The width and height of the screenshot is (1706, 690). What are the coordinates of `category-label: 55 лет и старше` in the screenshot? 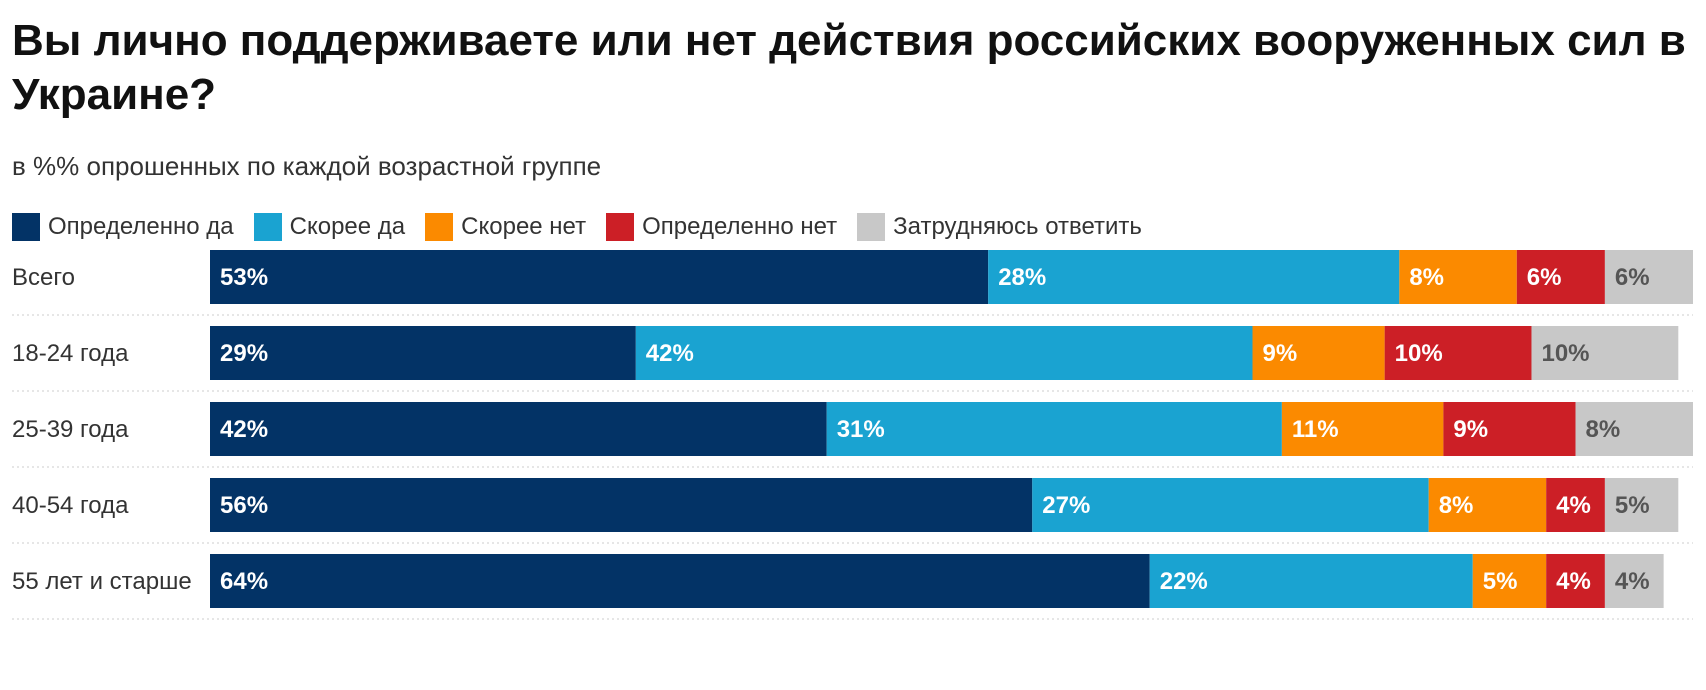 It's located at (102, 581).